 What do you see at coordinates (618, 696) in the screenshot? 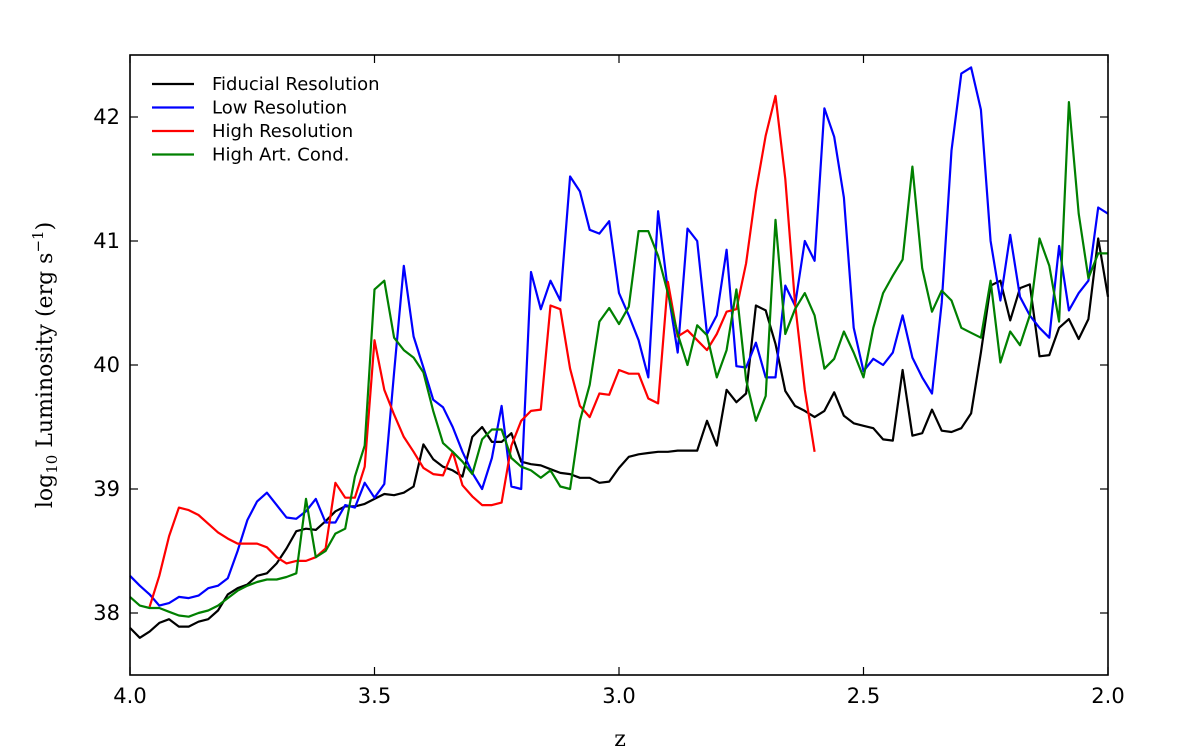
I see `x-tick-label-2: 3.0` at bounding box center [618, 696].